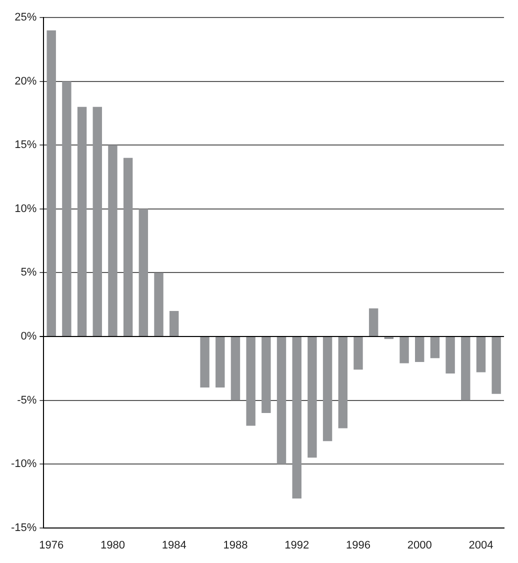  I want to click on y-tick-label: 25%, so click(25, 18).